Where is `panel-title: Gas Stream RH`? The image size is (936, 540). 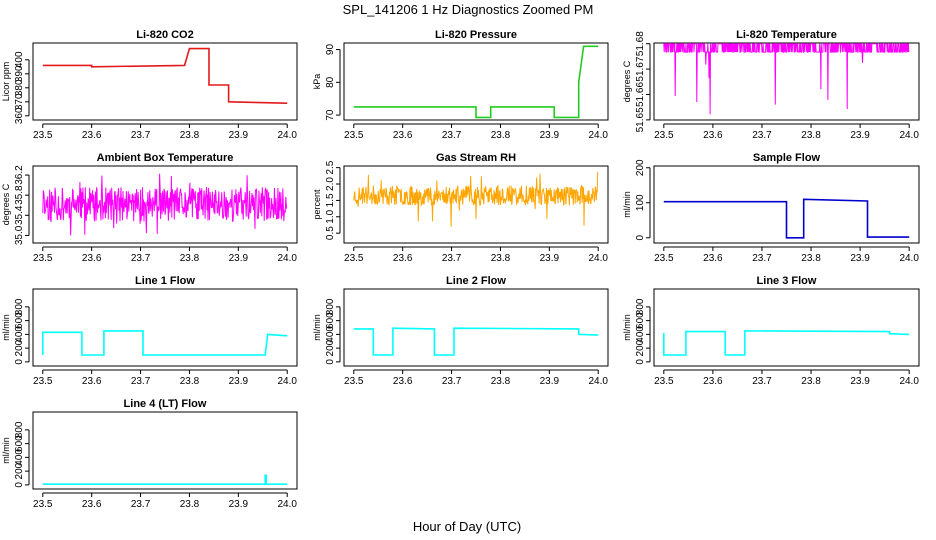 panel-title: Gas Stream RH is located at coordinates (476, 158).